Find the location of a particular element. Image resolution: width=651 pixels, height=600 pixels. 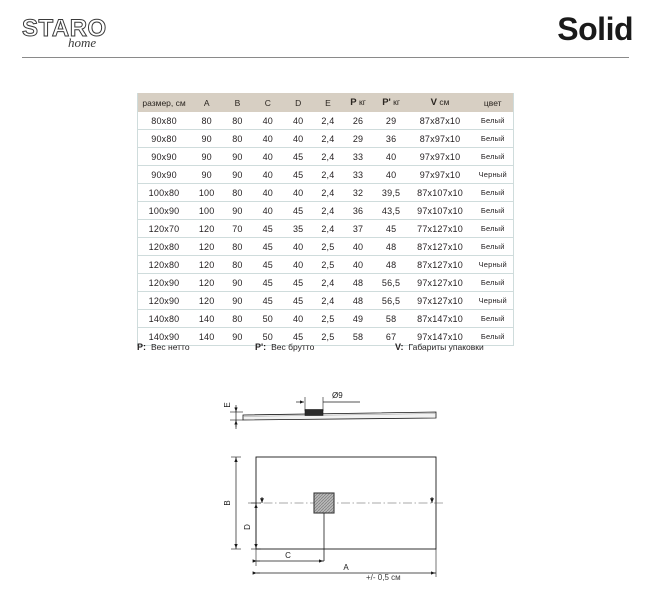

legend-text-p: Вес нетто is located at coordinates (170, 347).